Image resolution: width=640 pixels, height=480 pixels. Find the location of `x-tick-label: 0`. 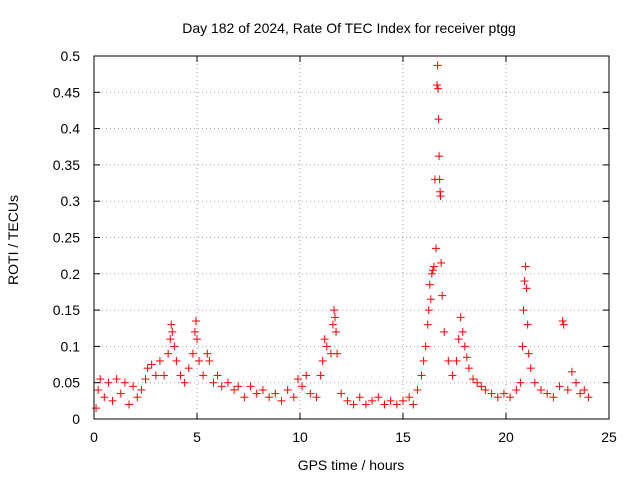

x-tick-label: 0 is located at coordinates (94, 437).